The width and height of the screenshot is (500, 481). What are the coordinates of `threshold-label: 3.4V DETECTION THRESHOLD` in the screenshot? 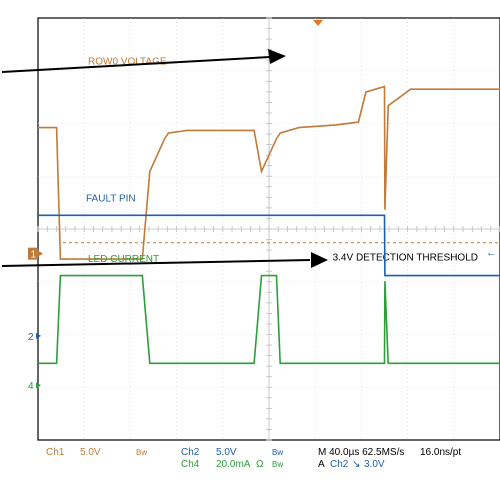 It's located at (405, 258).